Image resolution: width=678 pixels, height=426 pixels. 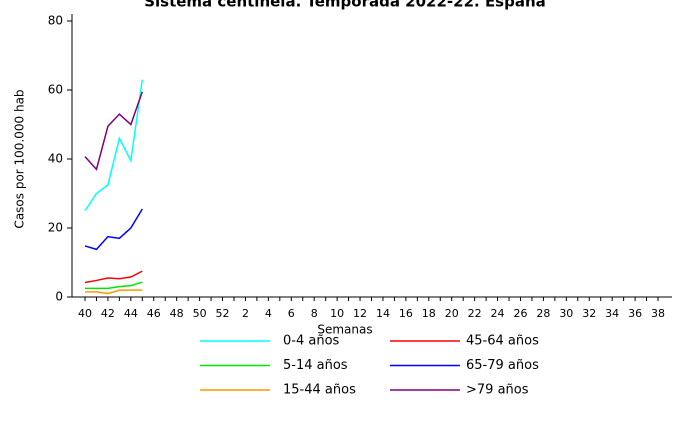 What do you see at coordinates (502, 365) in the screenshot?
I see `legend-label: 65-79 años` at bounding box center [502, 365].